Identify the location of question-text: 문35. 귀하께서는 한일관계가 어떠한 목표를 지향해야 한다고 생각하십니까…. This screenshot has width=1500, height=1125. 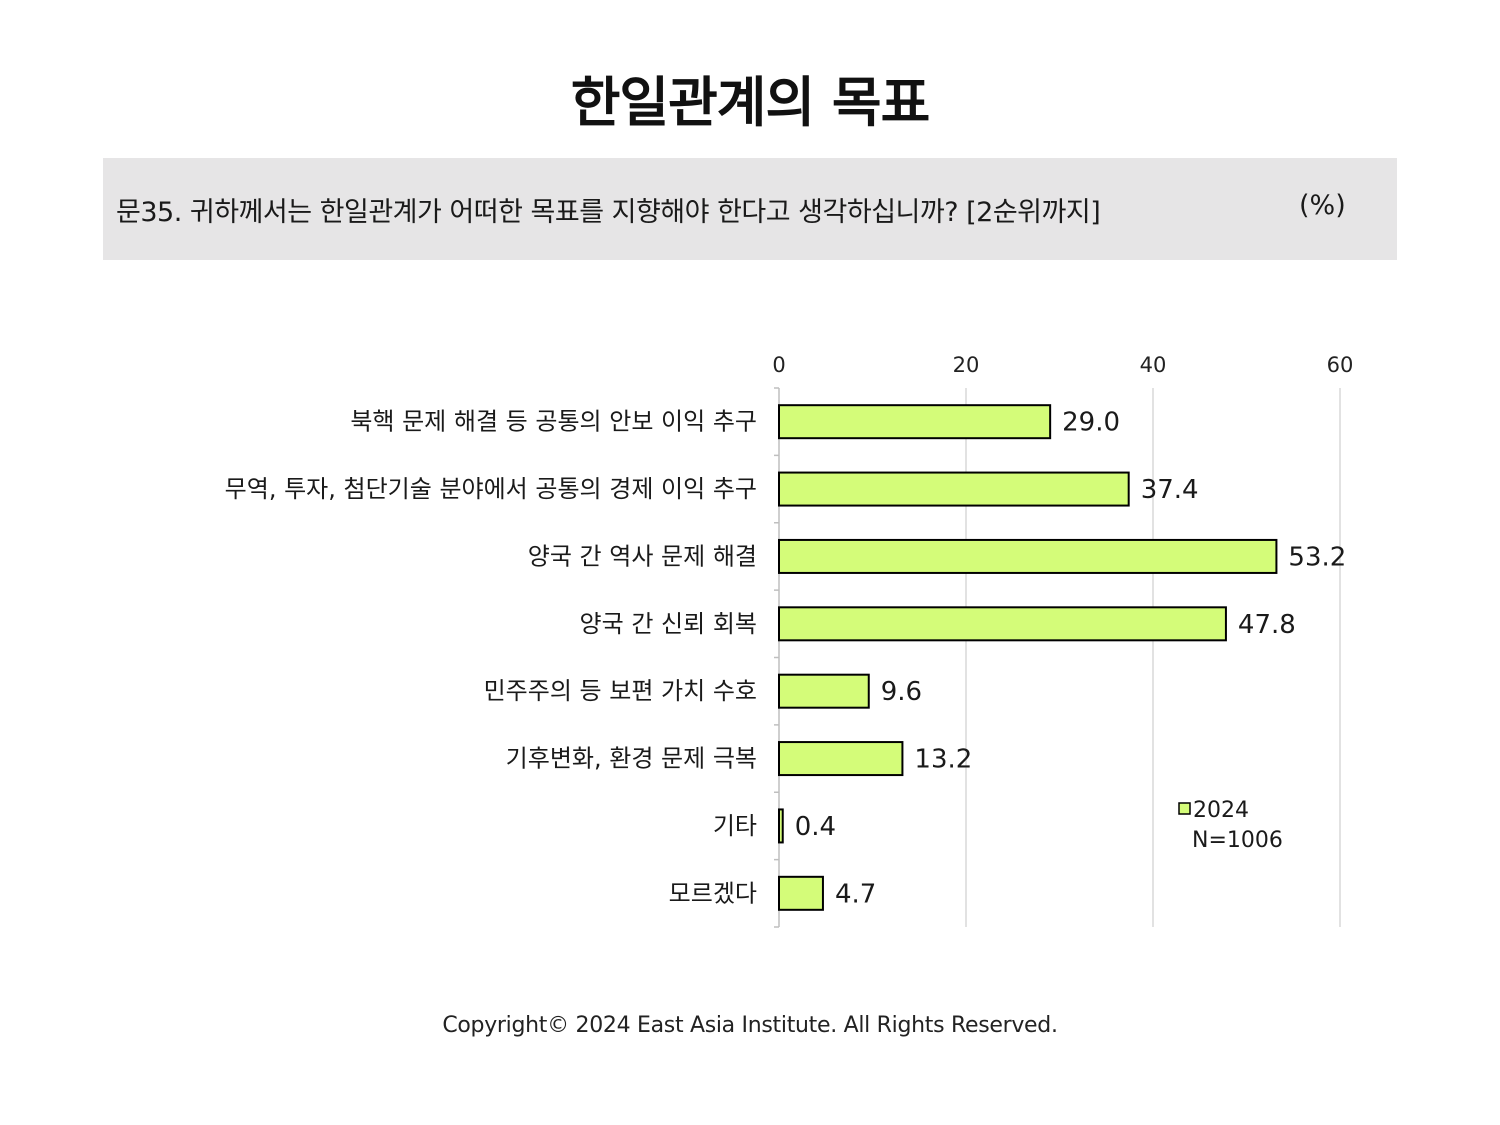
(608, 212).